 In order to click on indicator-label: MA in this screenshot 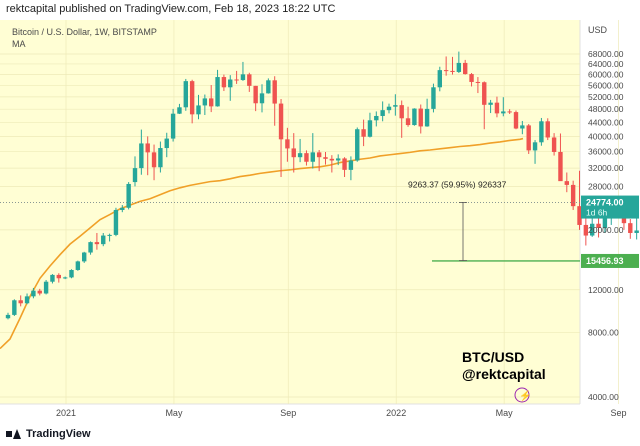, I will do `click(19, 44)`.